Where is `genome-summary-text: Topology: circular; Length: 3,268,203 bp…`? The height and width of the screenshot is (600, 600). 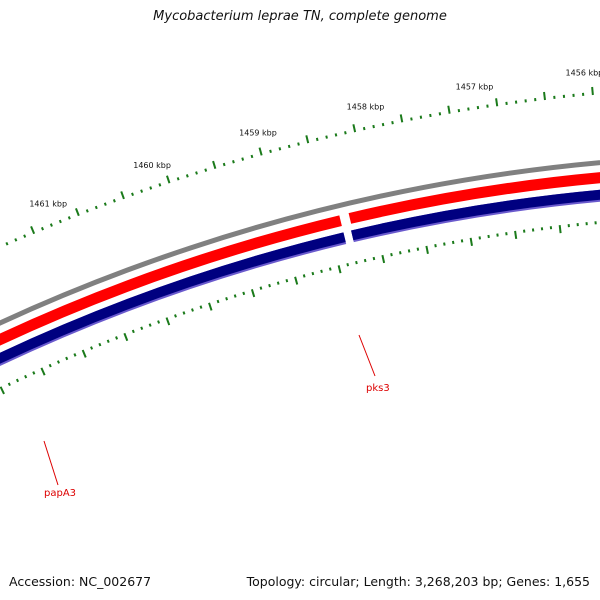
genome-summary-text: Topology: circular; Length: 3,268,203 bp… is located at coordinates (418, 581).